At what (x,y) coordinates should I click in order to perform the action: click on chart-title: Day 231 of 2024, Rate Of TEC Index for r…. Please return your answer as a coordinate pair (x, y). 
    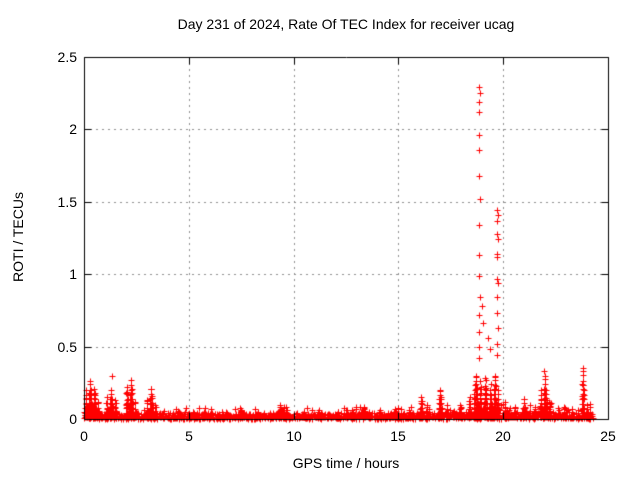
    Looking at the image, I should click on (346, 24).